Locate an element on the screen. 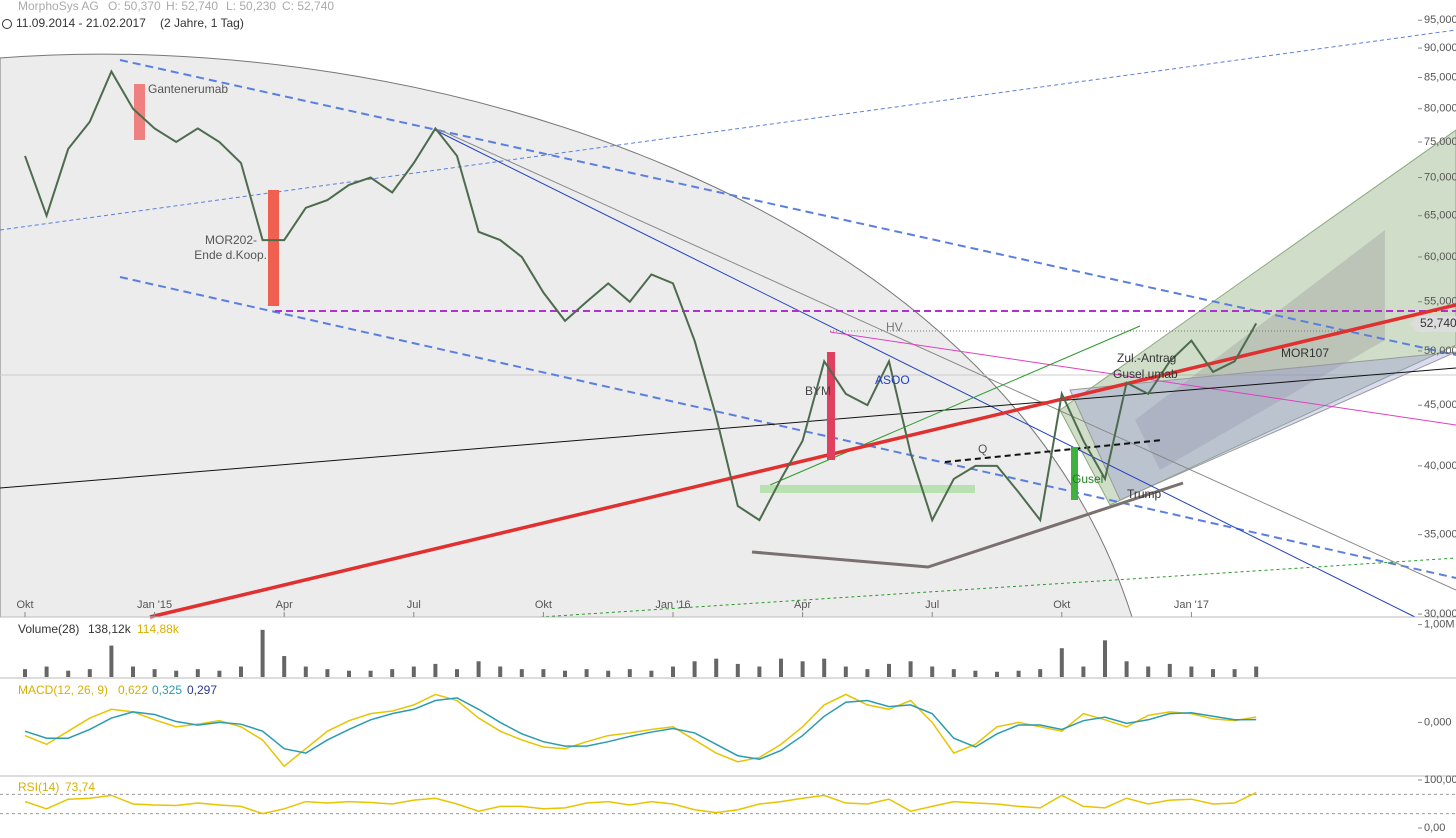 Image resolution: width=1456 pixels, height=838 pixels. y-tick-label: 55,000 is located at coordinates (1440, 302).